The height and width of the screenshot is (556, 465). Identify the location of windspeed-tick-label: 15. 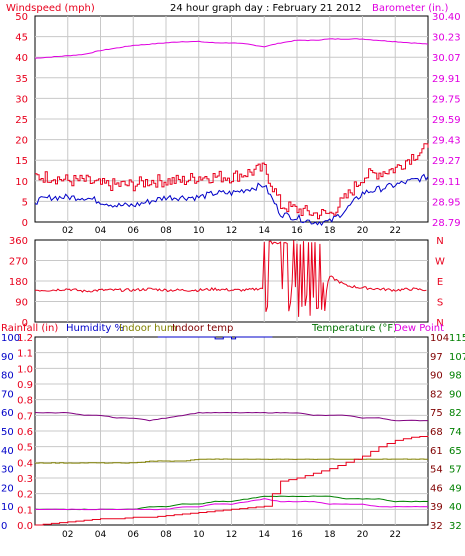
(21, 161).